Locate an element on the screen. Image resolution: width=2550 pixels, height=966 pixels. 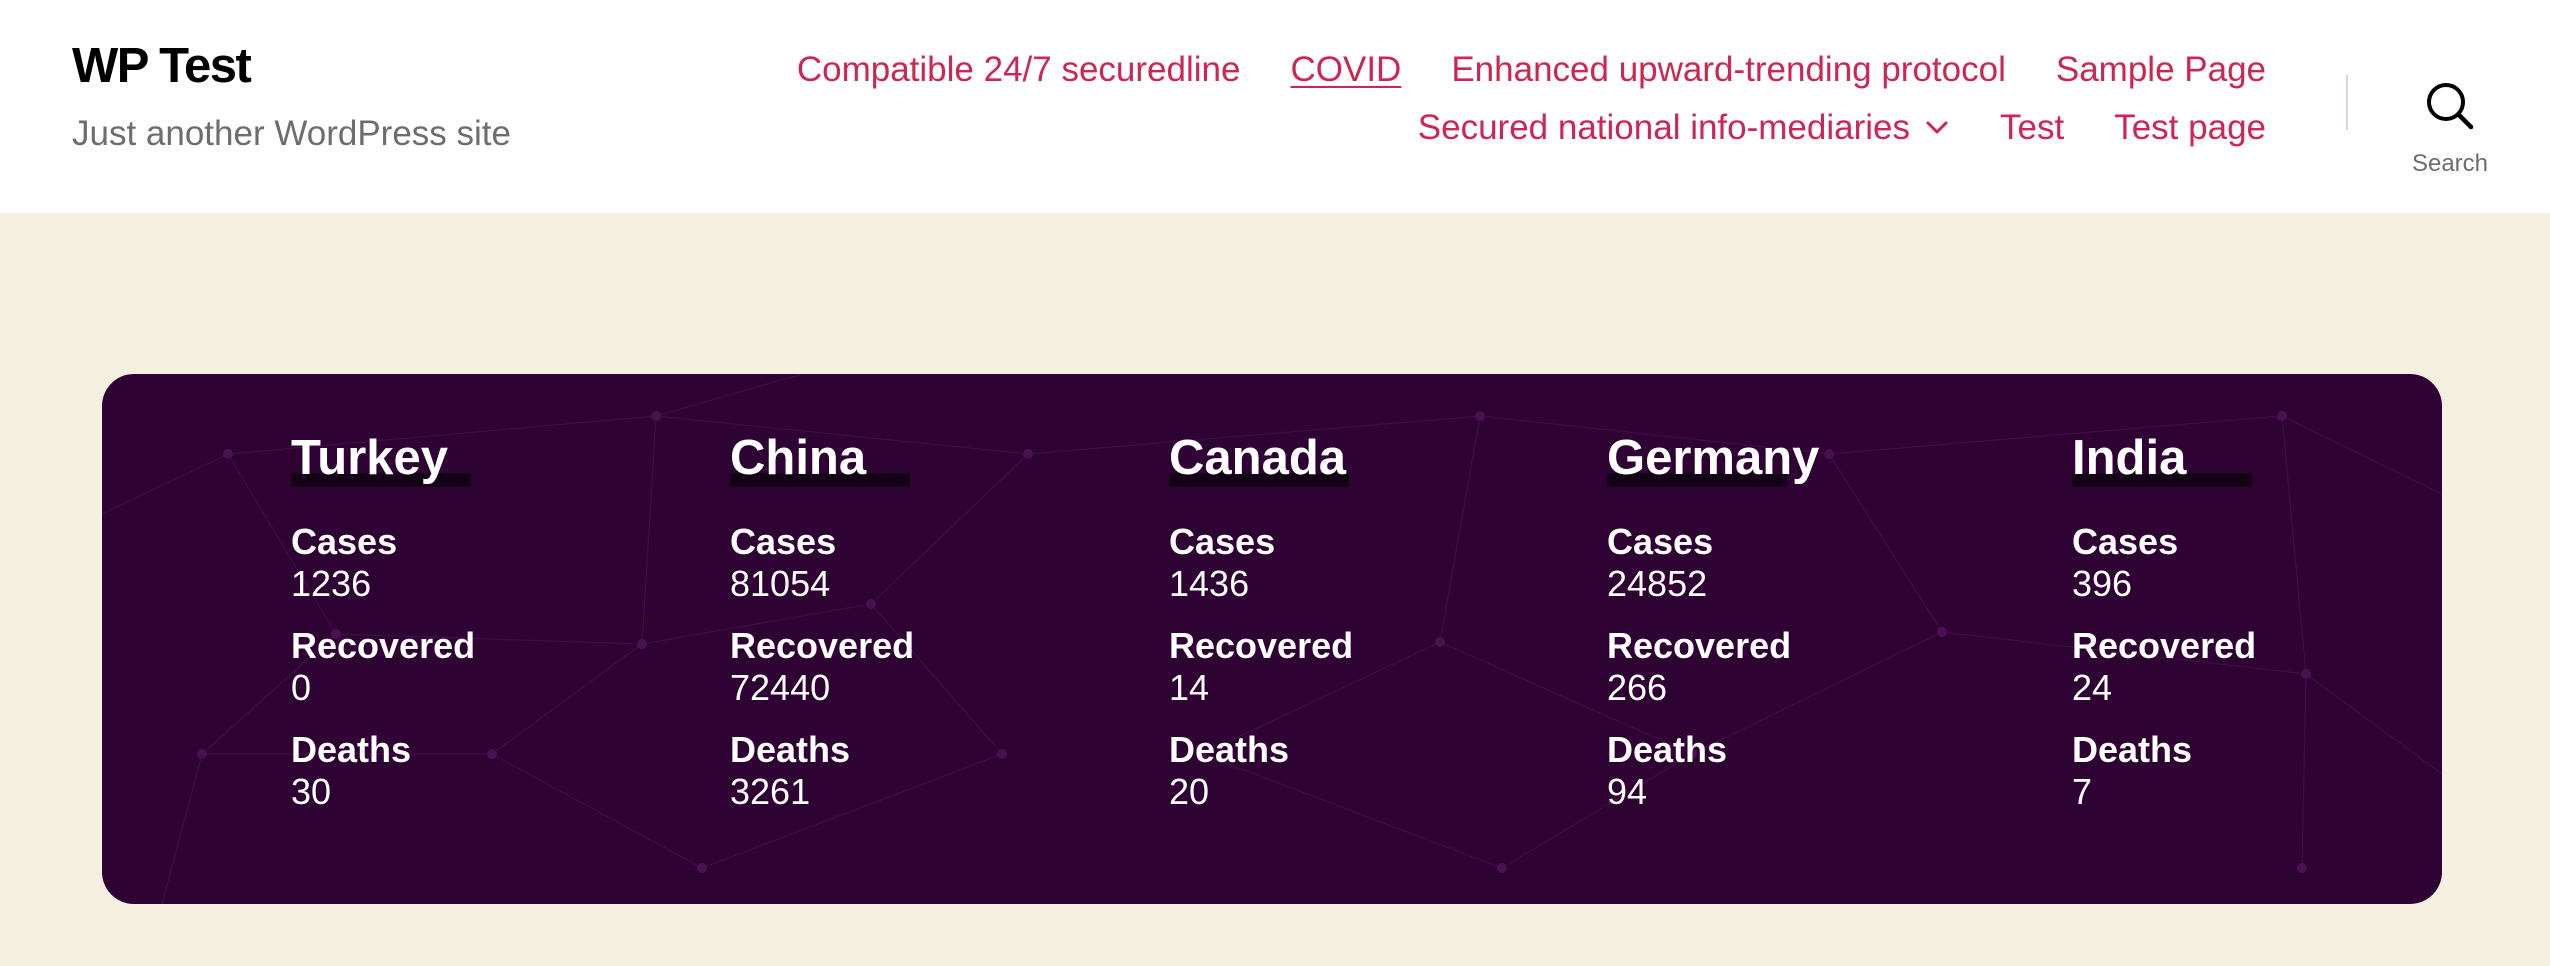
menu-item-secured-national: Secured national info-mediaries is located at coordinates (1684, 128).